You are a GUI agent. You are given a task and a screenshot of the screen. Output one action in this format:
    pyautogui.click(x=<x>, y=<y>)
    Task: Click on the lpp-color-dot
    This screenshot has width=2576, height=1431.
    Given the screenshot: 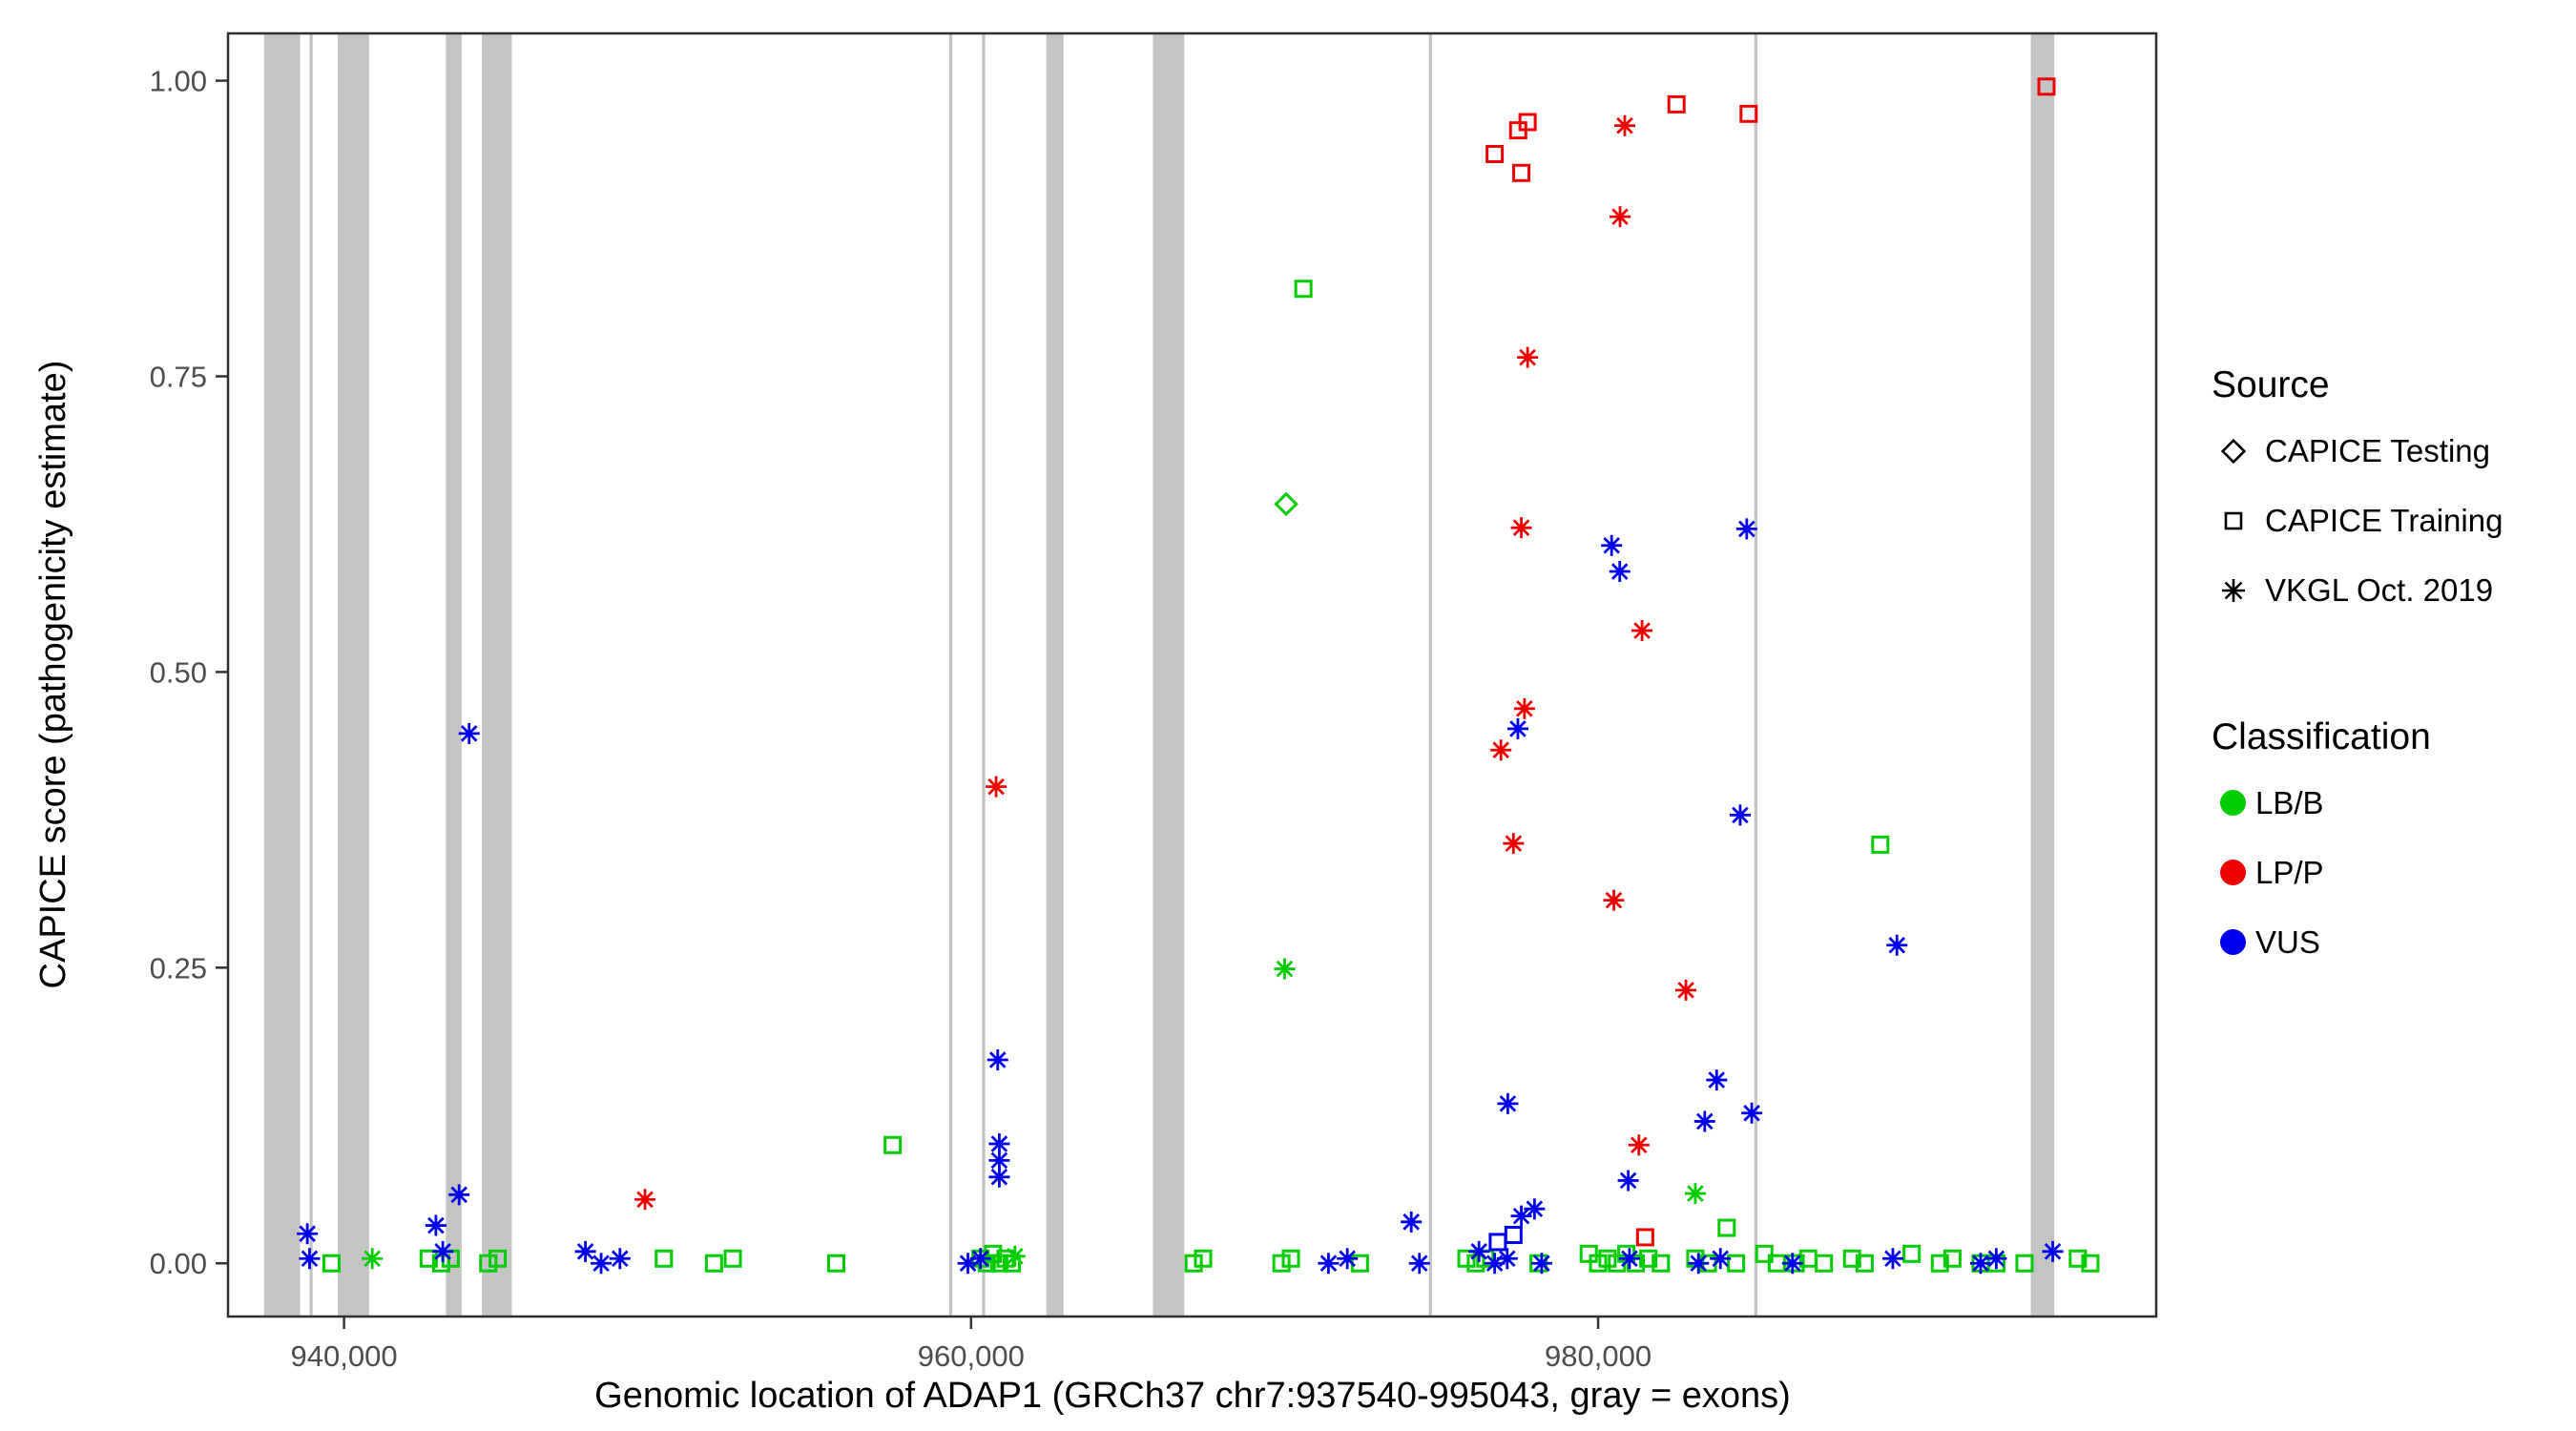 What is the action you would take?
    pyautogui.click(x=2233, y=872)
    